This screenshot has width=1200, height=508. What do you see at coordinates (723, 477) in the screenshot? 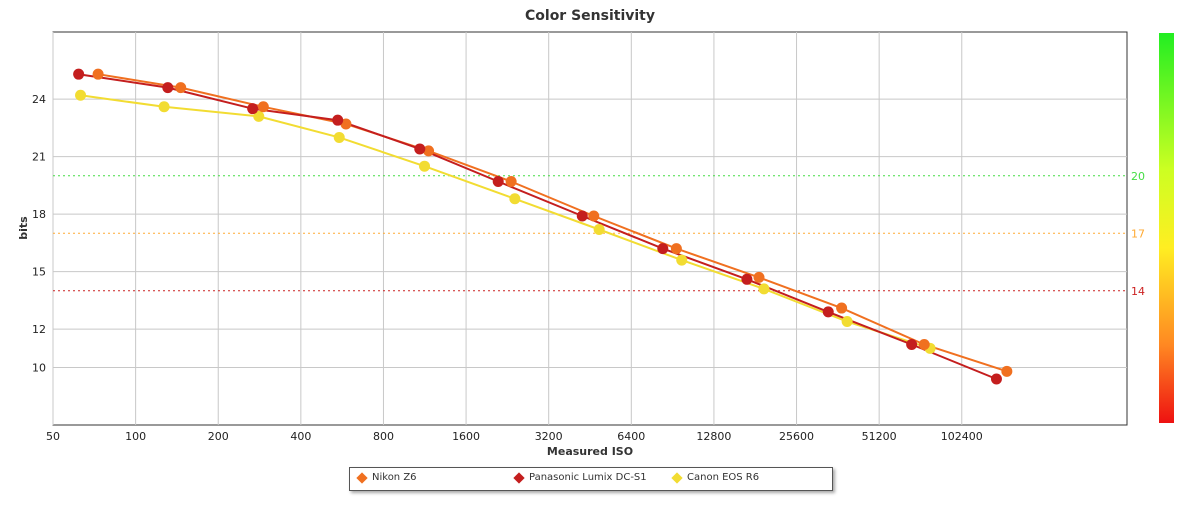
I see `legend-label: Canon EOS R6` at bounding box center [723, 477].